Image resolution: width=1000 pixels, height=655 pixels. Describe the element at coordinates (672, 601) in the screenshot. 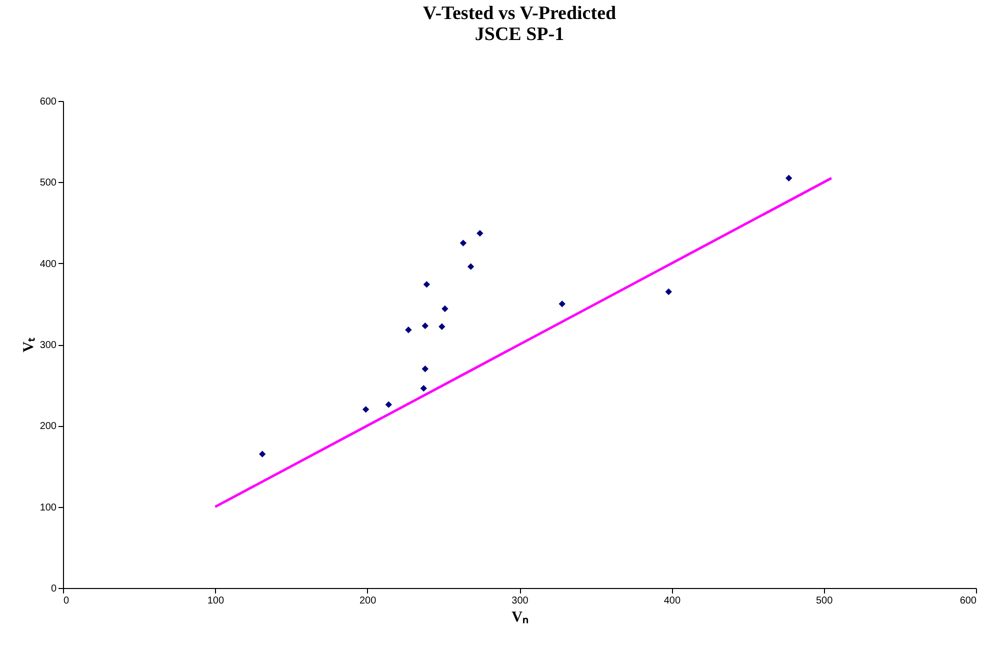

I see `x-tick-label: 400` at that location.